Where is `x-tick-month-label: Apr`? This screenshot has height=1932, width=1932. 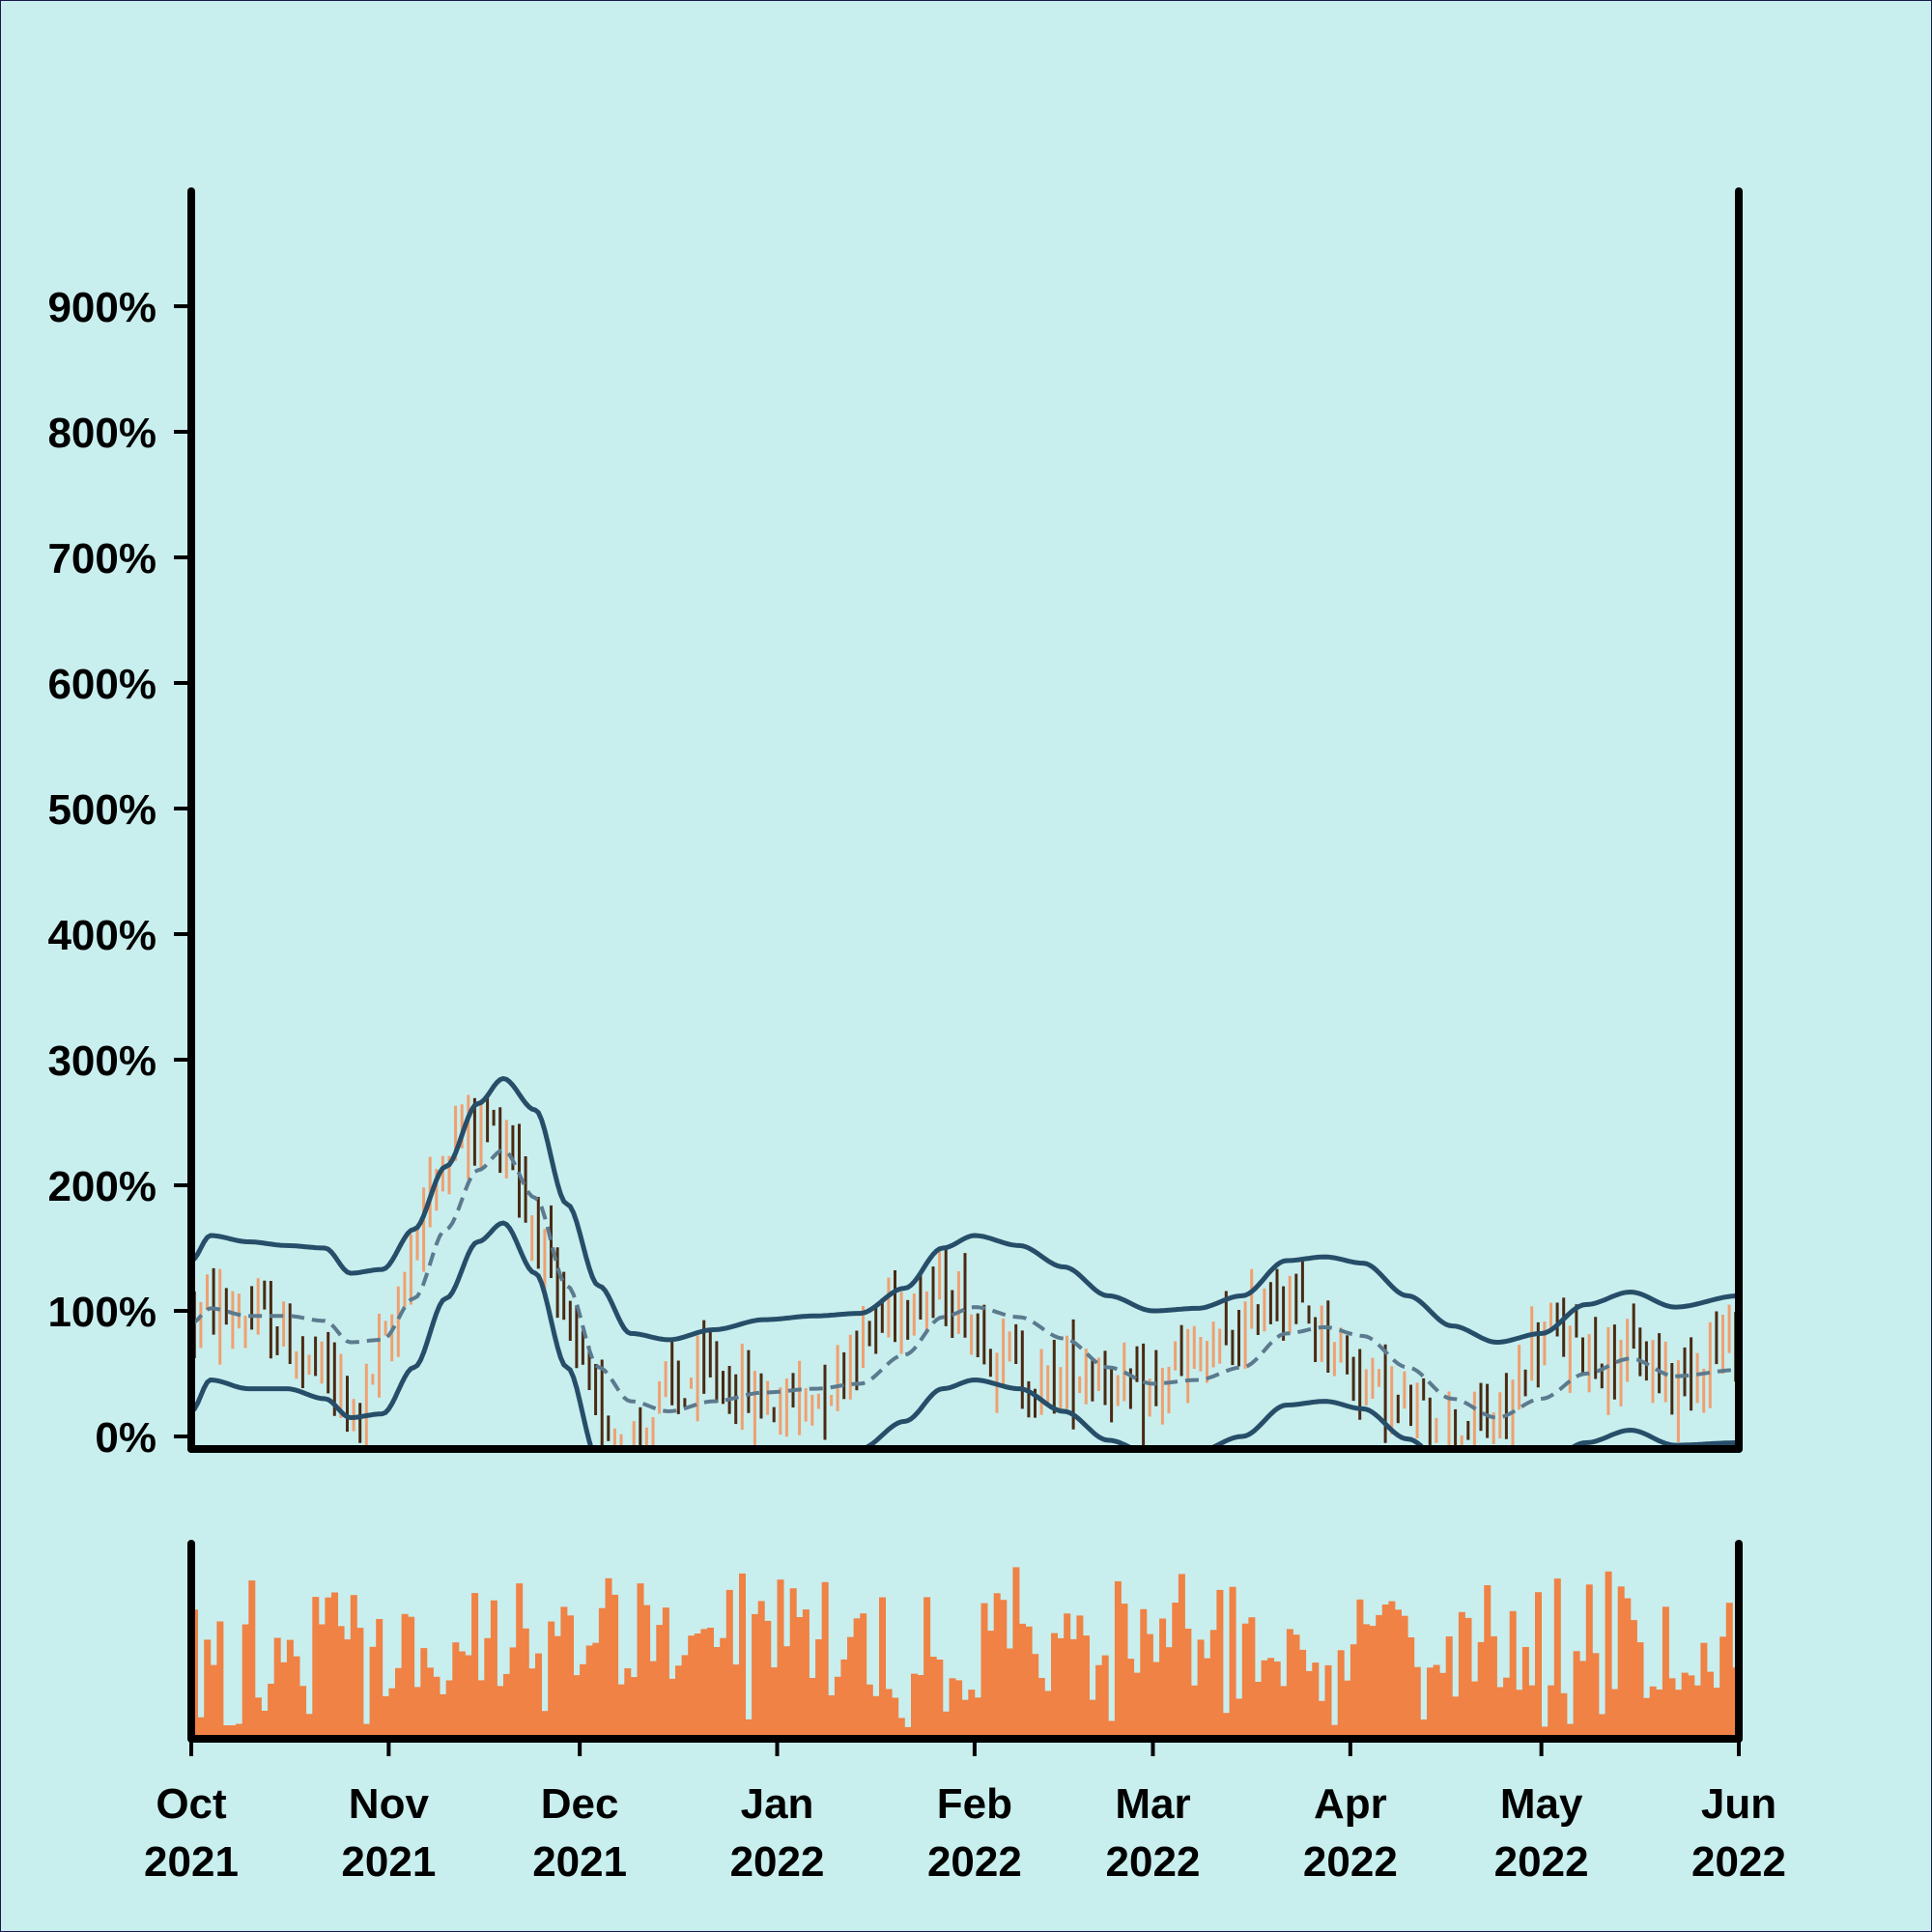 x-tick-month-label: Apr is located at coordinates (1350, 1804).